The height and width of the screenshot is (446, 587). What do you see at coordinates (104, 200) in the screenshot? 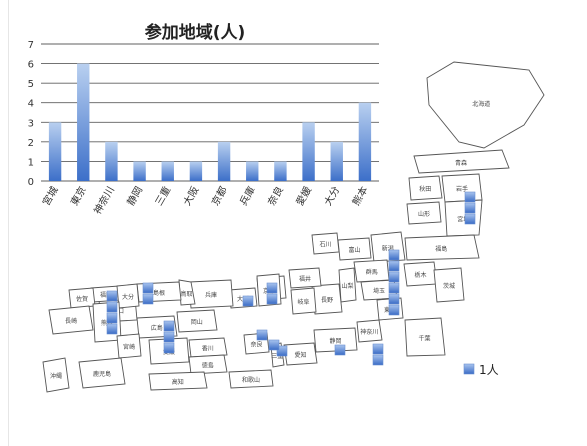
I see `x-tick-label: 神奈川` at bounding box center [104, 200].